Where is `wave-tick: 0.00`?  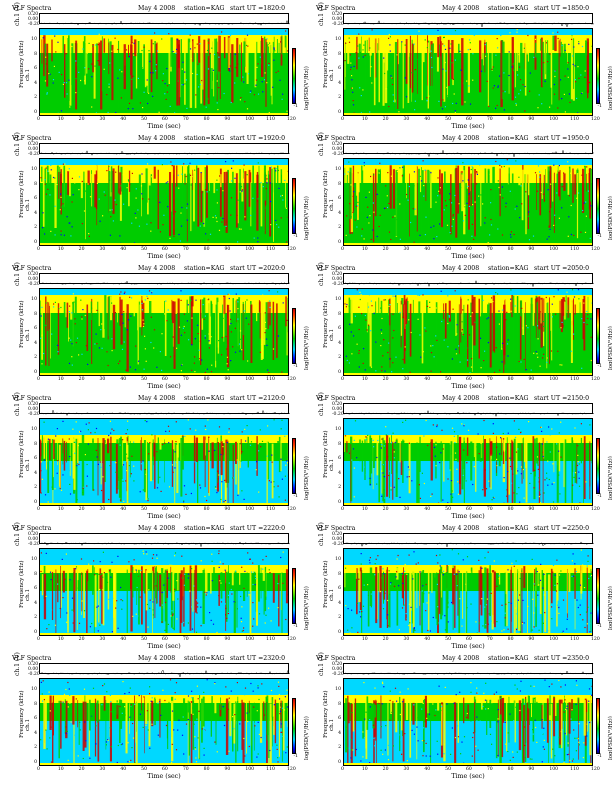
wave-tick: 0.00 is located at coordinates (33, 539).